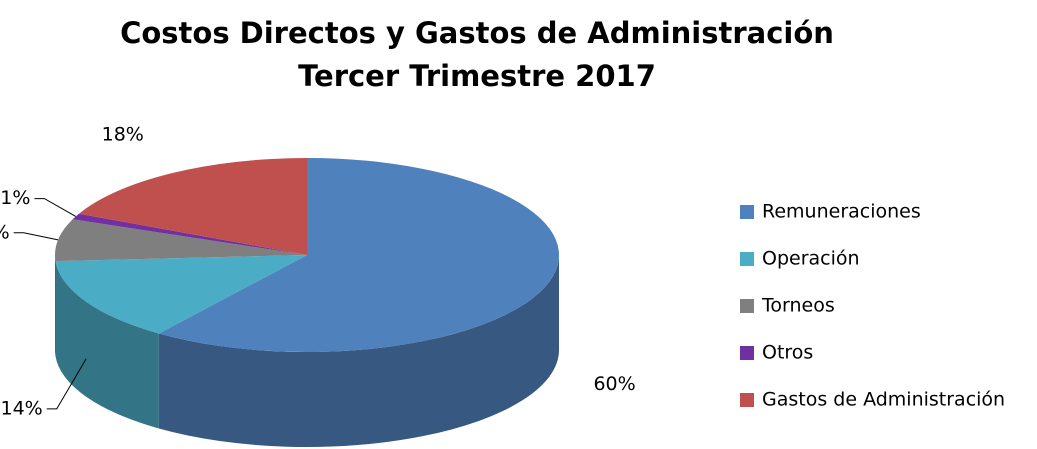 Image resolution: width=1037 pixels, height=449 pixels. I want to click on chart-subtitle: Tercer Trimestre 2017, so click(477, 76).